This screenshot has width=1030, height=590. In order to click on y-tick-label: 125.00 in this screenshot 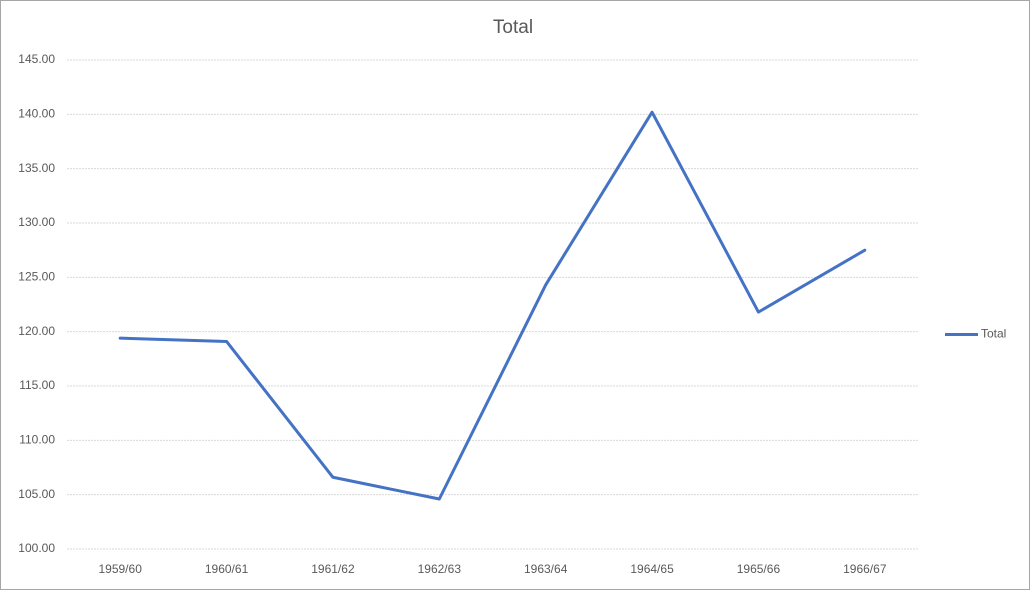, I will do `click(36, 277)`.